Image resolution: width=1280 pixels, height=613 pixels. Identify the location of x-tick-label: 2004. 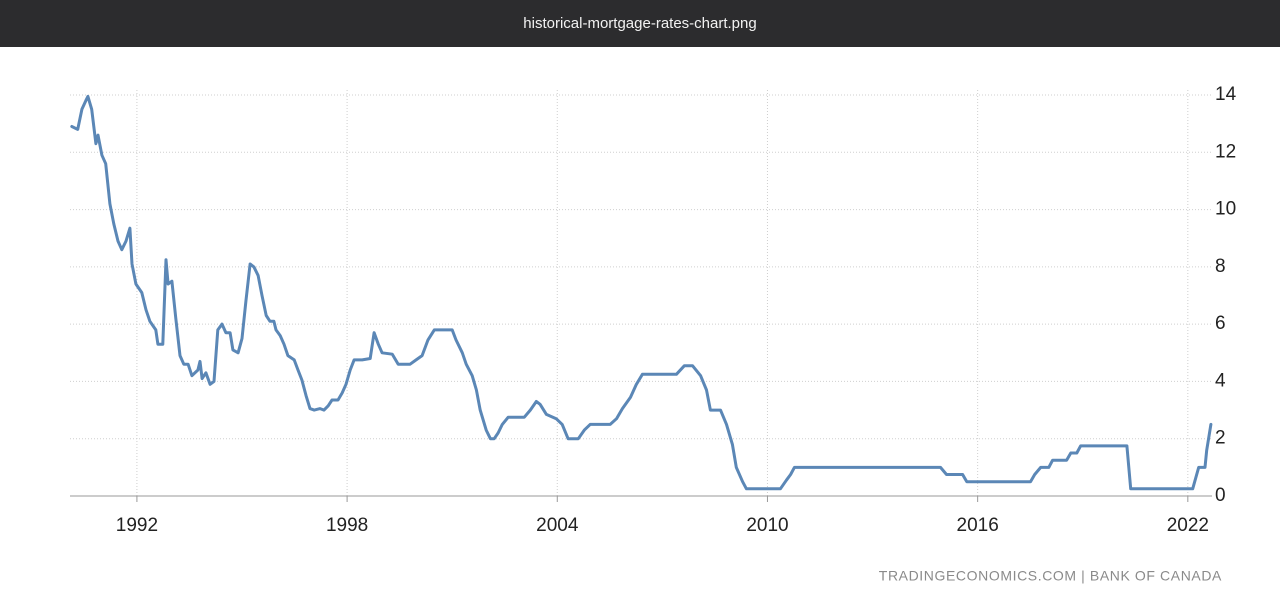
(557, 525).